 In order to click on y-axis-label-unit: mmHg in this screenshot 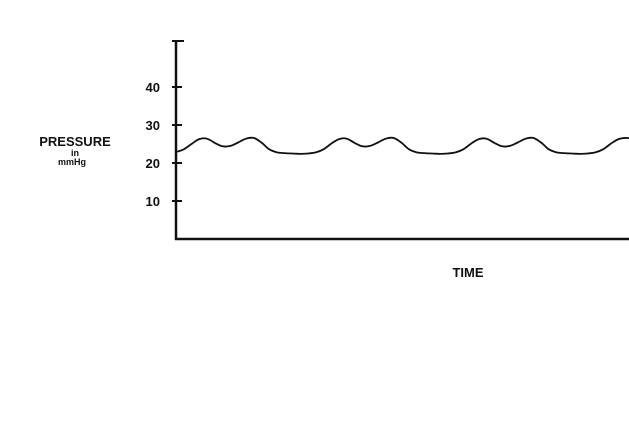, I will do `click(72, 162)`.